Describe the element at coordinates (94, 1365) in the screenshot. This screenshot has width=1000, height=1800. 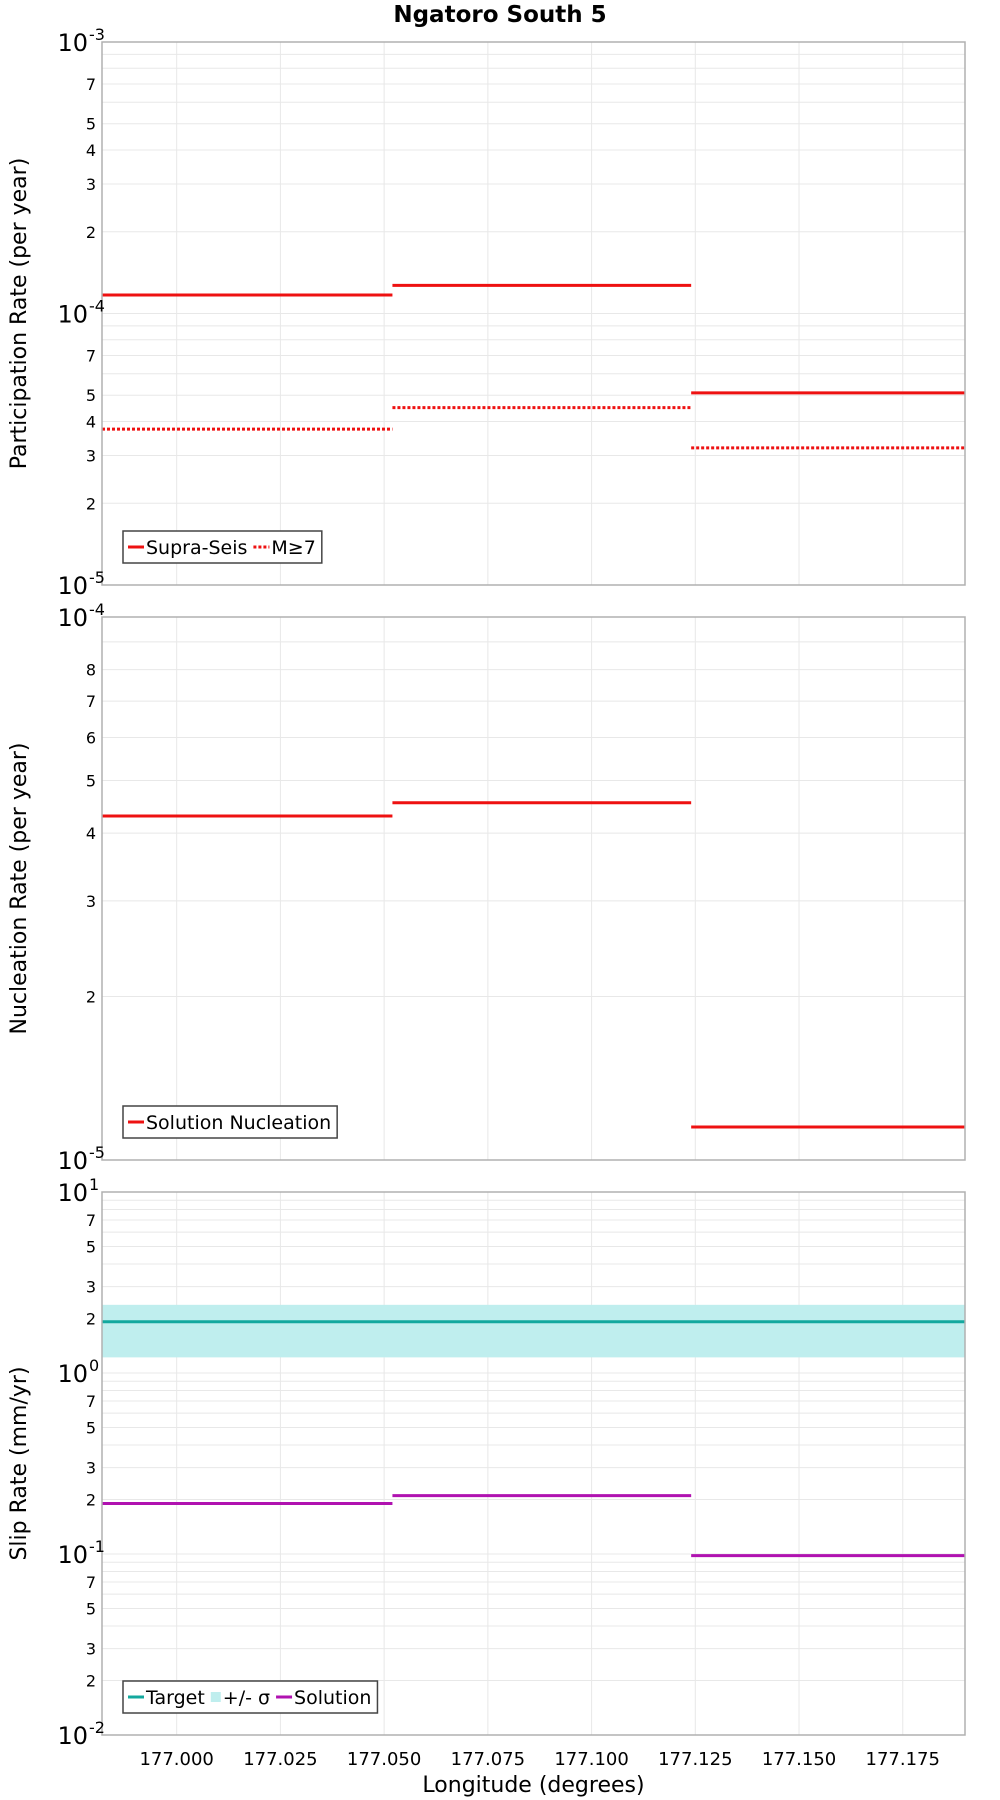
I see `y-tick-exponent: 0` at that location.